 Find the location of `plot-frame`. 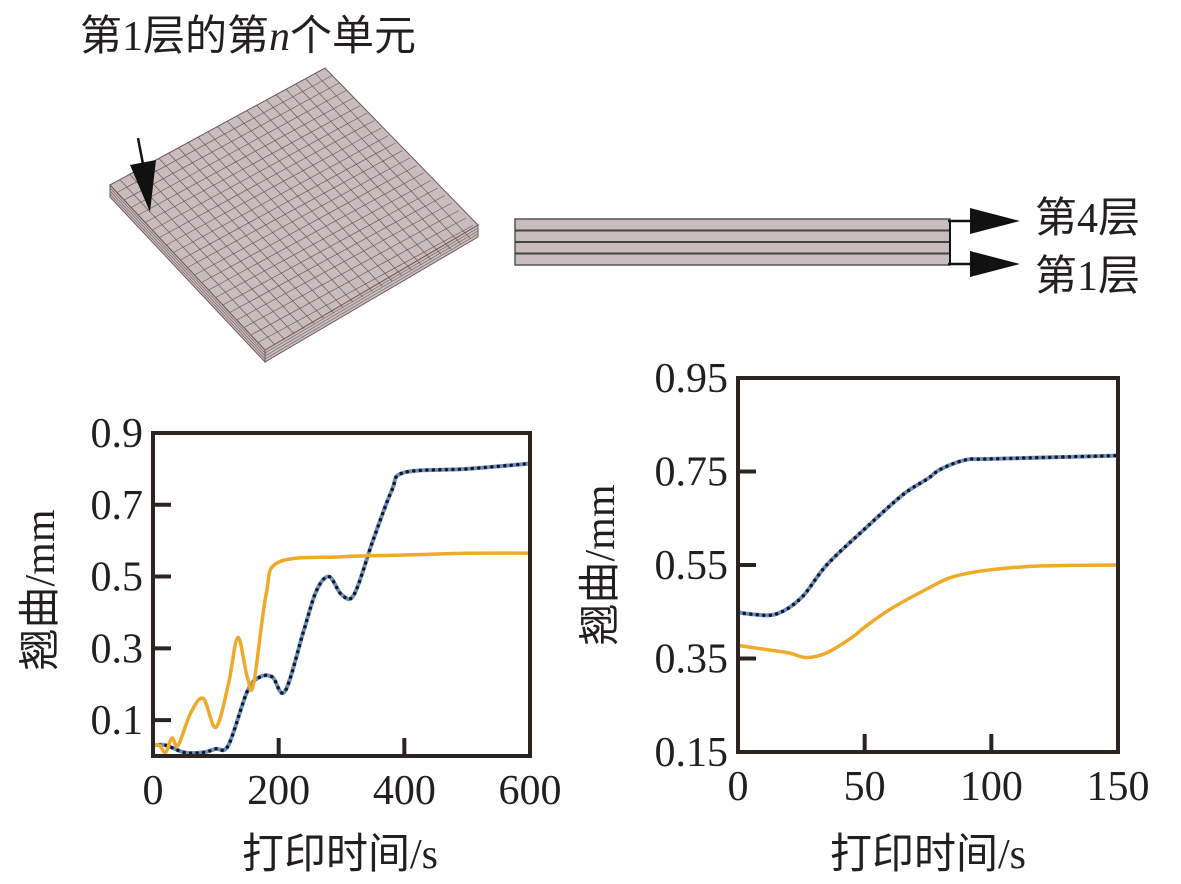

plot-frame is located at coordinates (341, 594).